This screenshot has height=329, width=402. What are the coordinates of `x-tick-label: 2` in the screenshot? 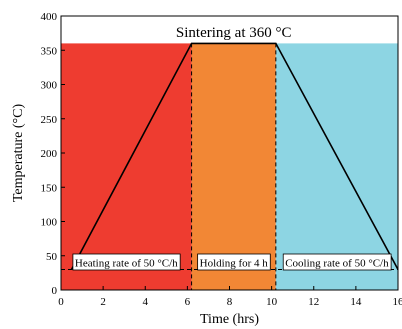 It's located at (103, 302).